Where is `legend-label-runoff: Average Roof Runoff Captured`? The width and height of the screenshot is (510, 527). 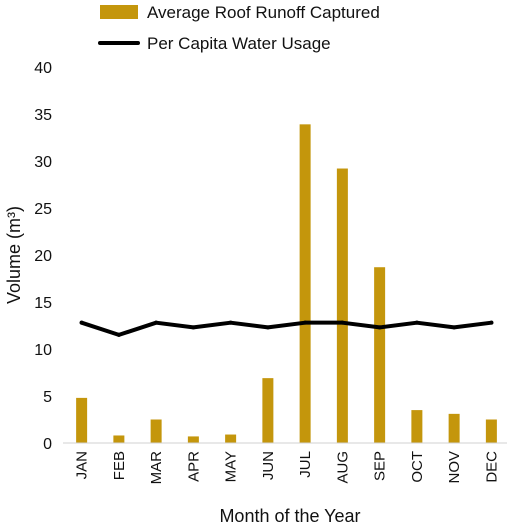 legend-label-runoff: Average Roof Runoff Captured is located at coordinates (263, 12).